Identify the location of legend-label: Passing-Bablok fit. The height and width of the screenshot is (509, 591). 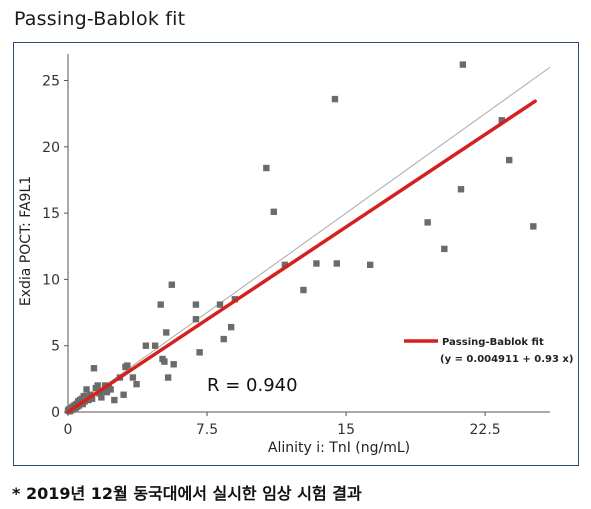
(493, 342).